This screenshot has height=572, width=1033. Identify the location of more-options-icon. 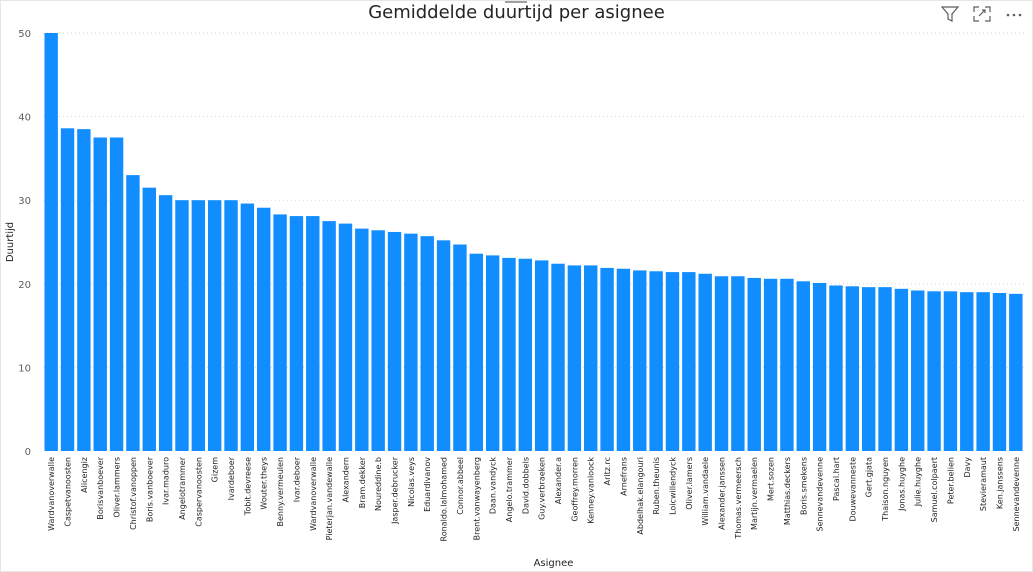
(1014, 14).